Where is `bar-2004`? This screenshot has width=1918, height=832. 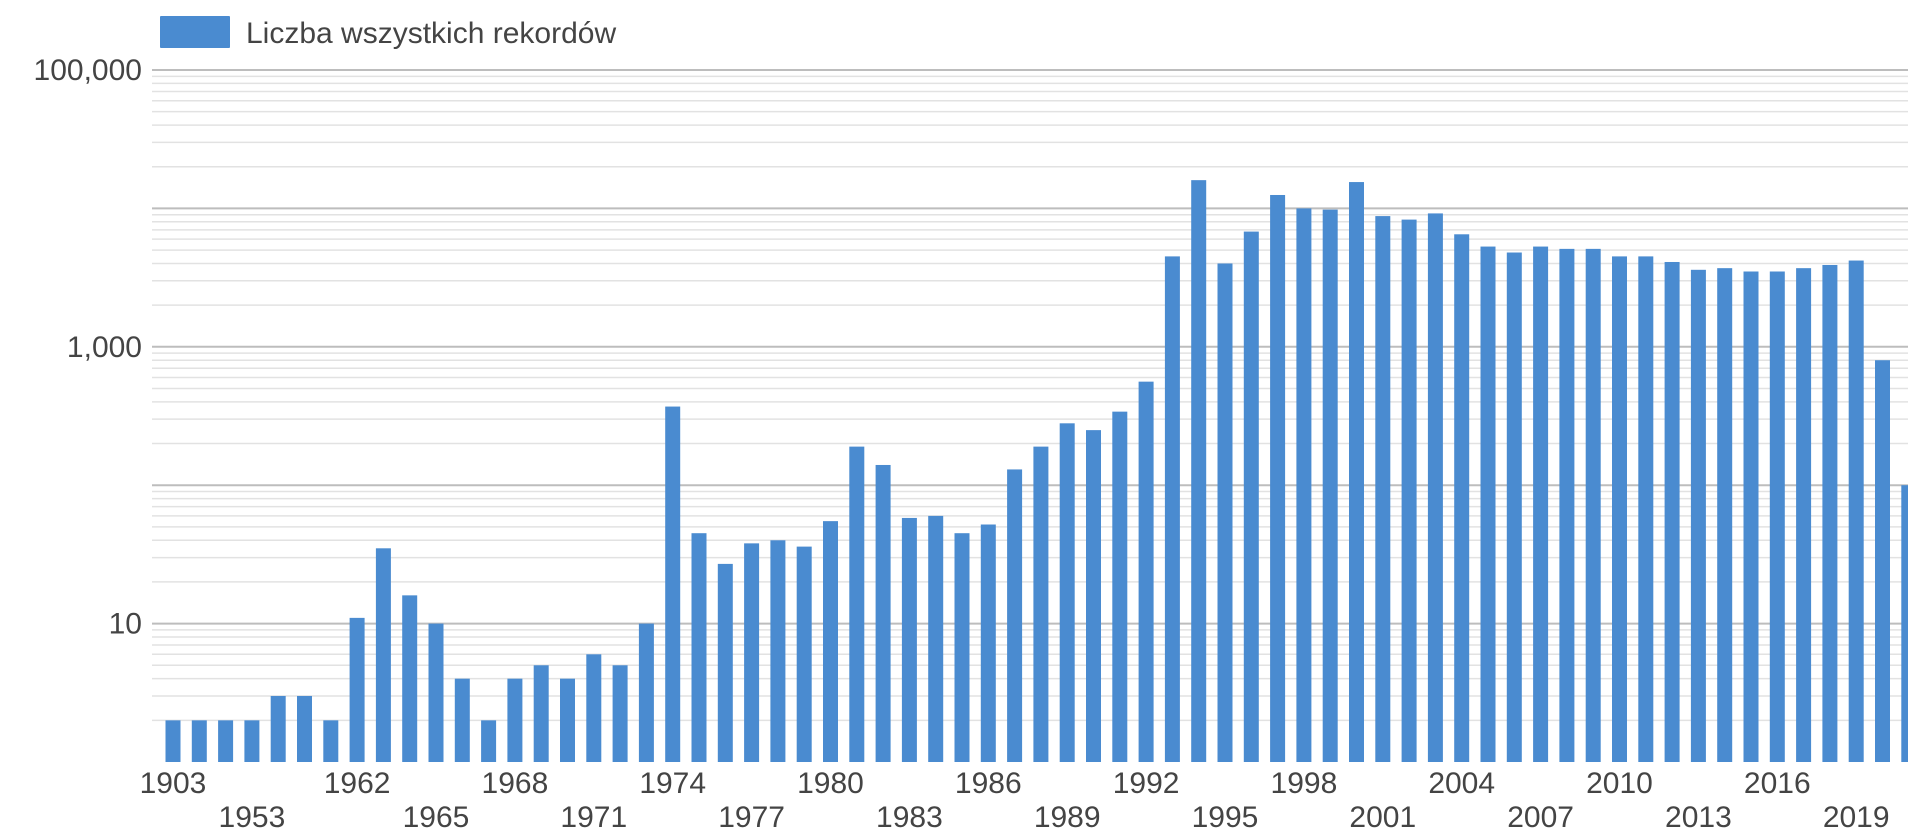 bar-2004 is located at coordinates (1488, 504).